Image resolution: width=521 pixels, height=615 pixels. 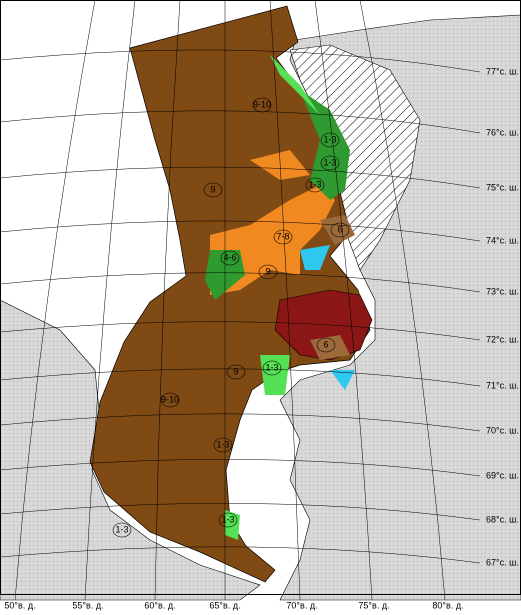 I want to click on ice-zone-green, so click(x=325, y=145).